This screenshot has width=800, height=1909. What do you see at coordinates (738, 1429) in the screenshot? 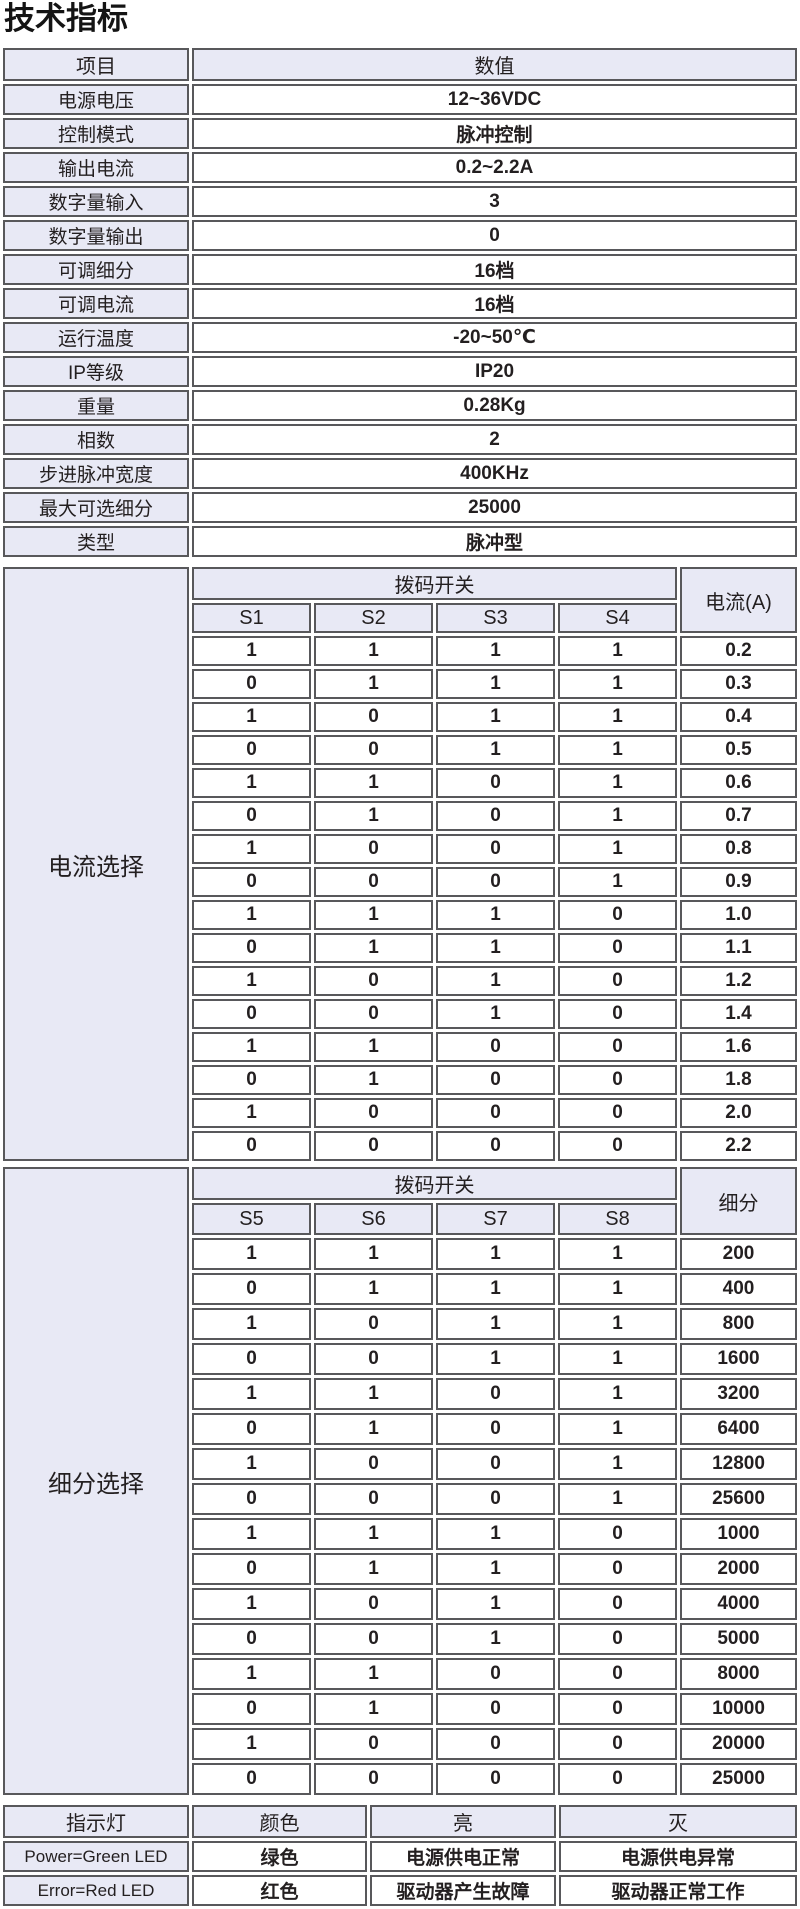
I see `microstep-value-cell: 6400` at bounding box center [738, 1429].